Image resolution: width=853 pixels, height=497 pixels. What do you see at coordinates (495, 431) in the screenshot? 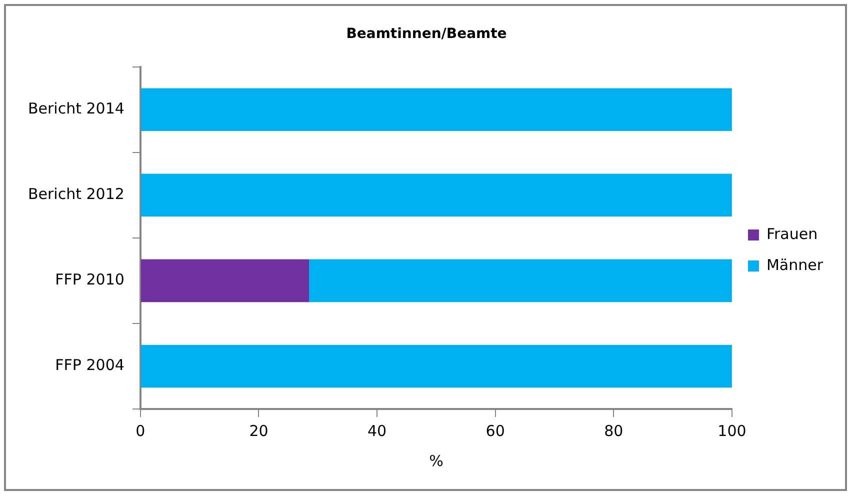
I see `x-tick-label: 60` at bounding box center [495, 431].